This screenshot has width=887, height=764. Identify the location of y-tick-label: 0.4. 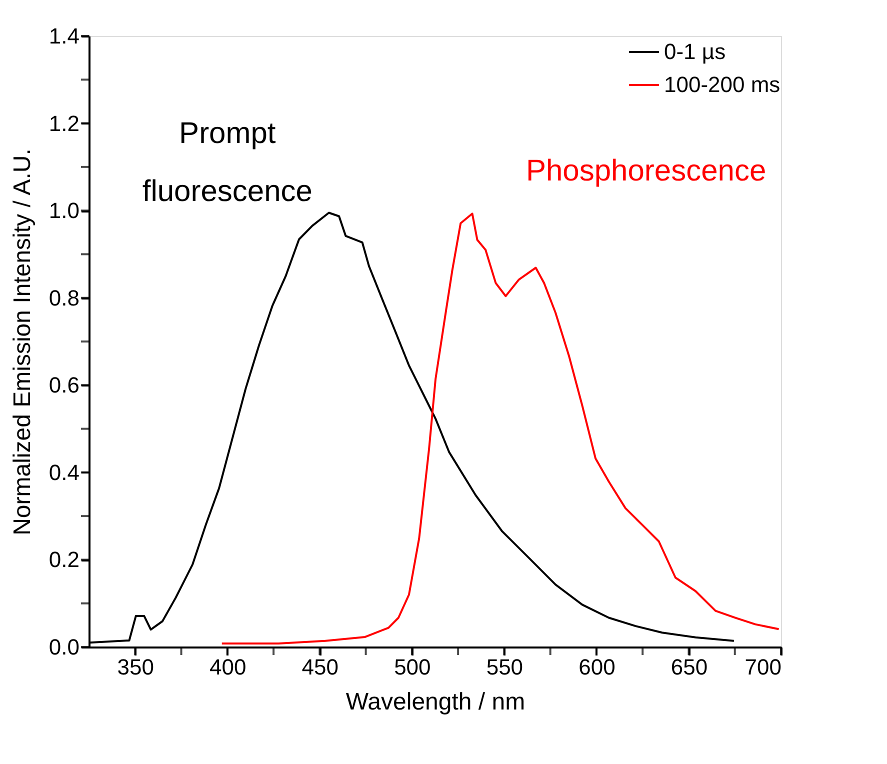
(64, 472).